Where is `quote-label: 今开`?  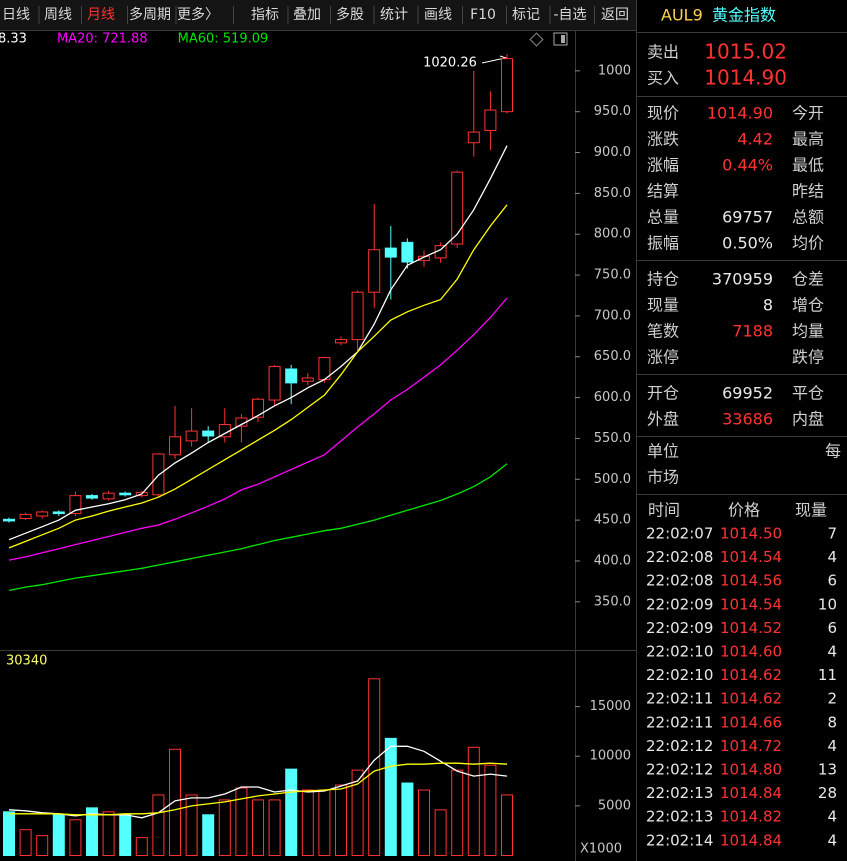 quote-label: 今开 is located at coordinates (808, 113).